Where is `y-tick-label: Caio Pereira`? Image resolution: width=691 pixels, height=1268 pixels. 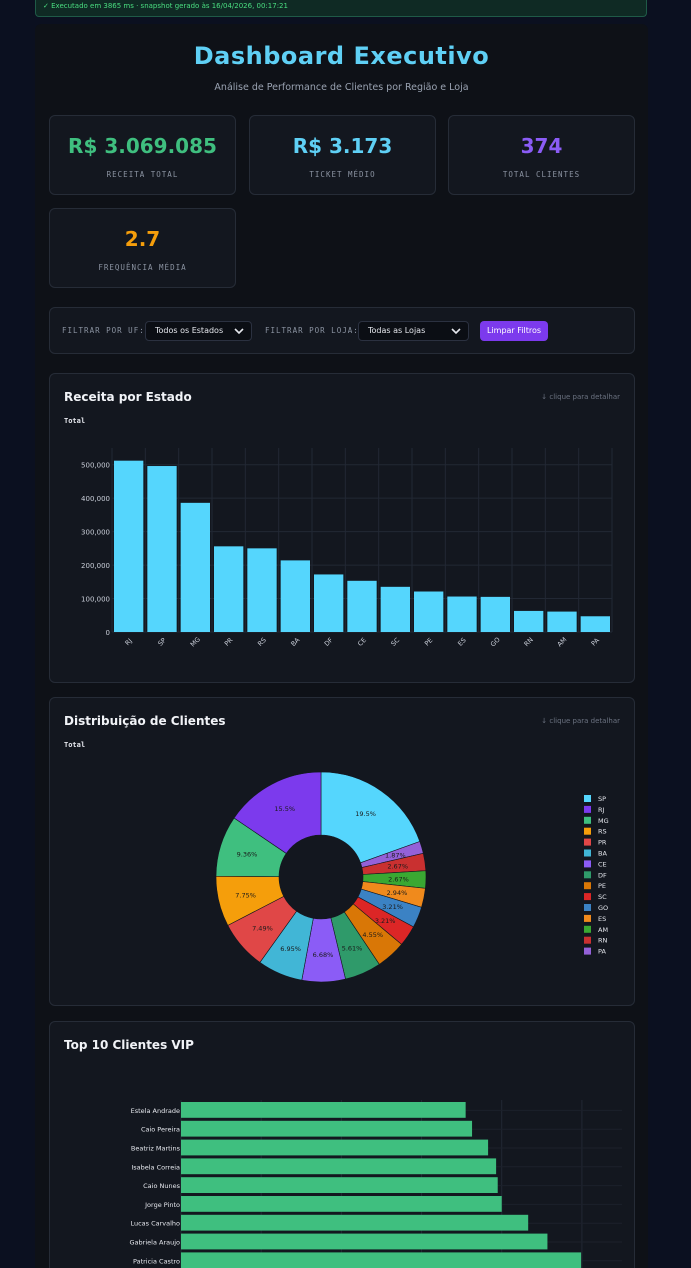 y-tick-label: Caio Pereira is located at coordinates (160, 1130).